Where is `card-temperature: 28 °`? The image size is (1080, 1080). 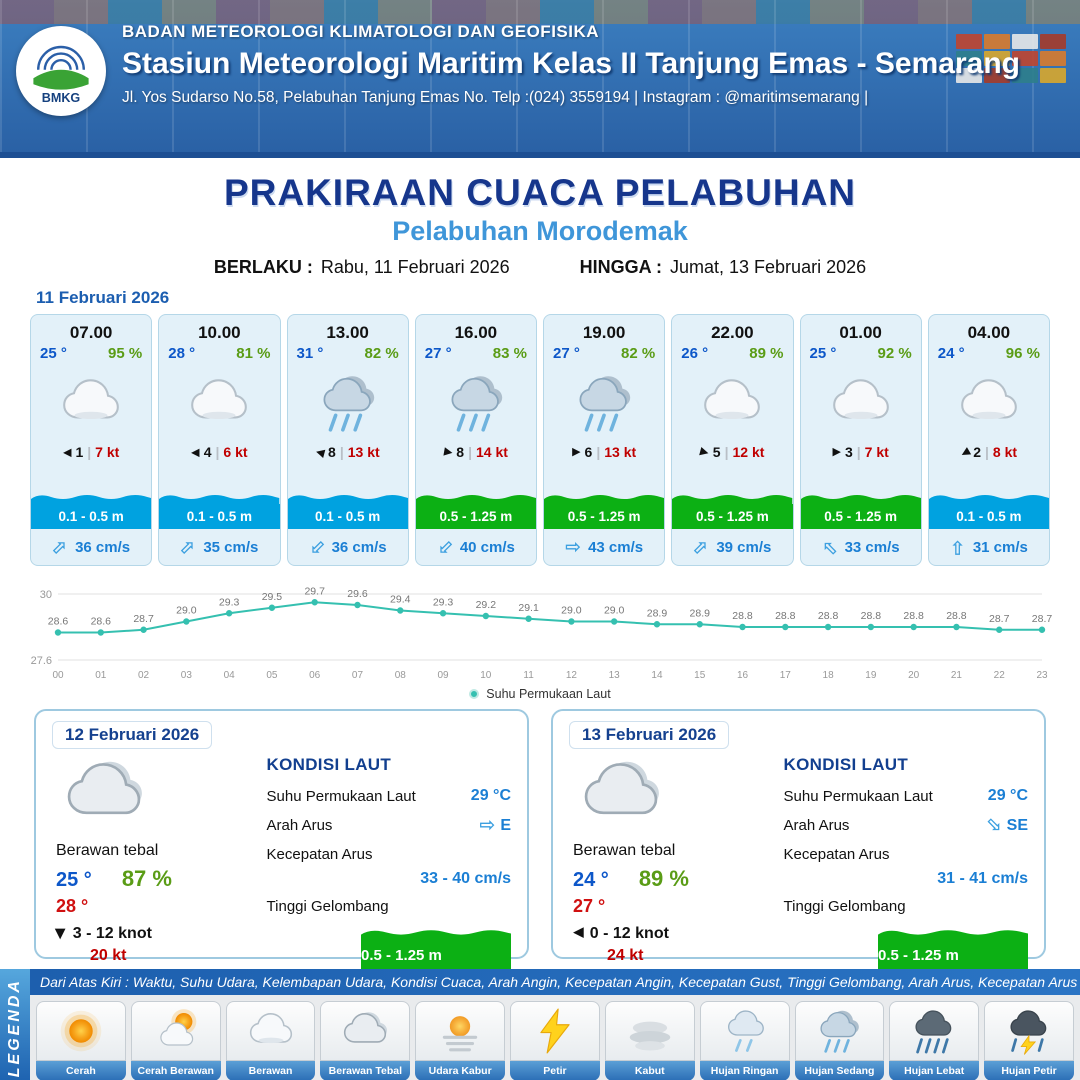
card-temperature: 28 ° is located at coordinates (182, 353).